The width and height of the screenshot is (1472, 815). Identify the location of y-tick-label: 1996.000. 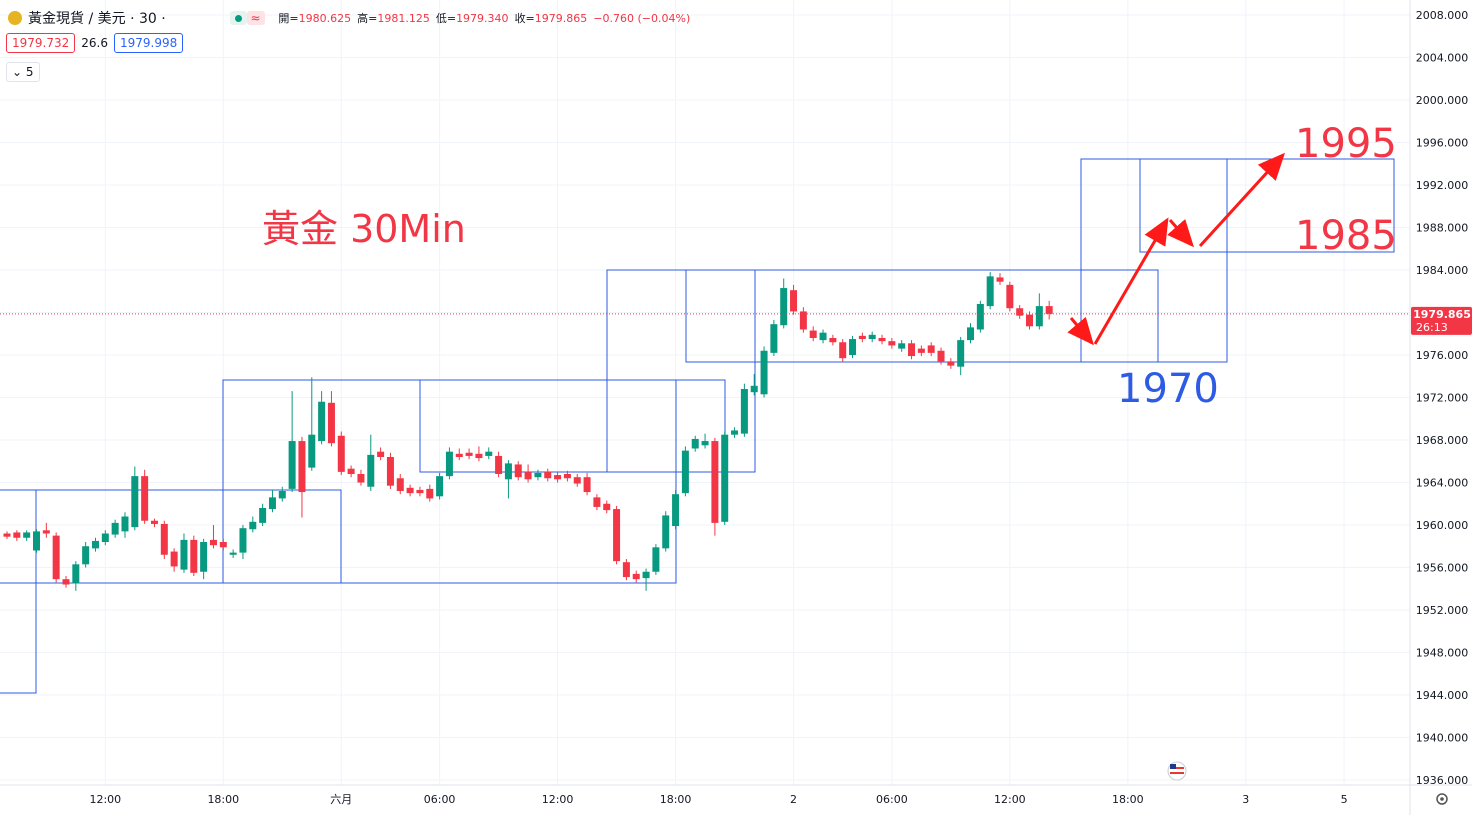
(1442, 142).